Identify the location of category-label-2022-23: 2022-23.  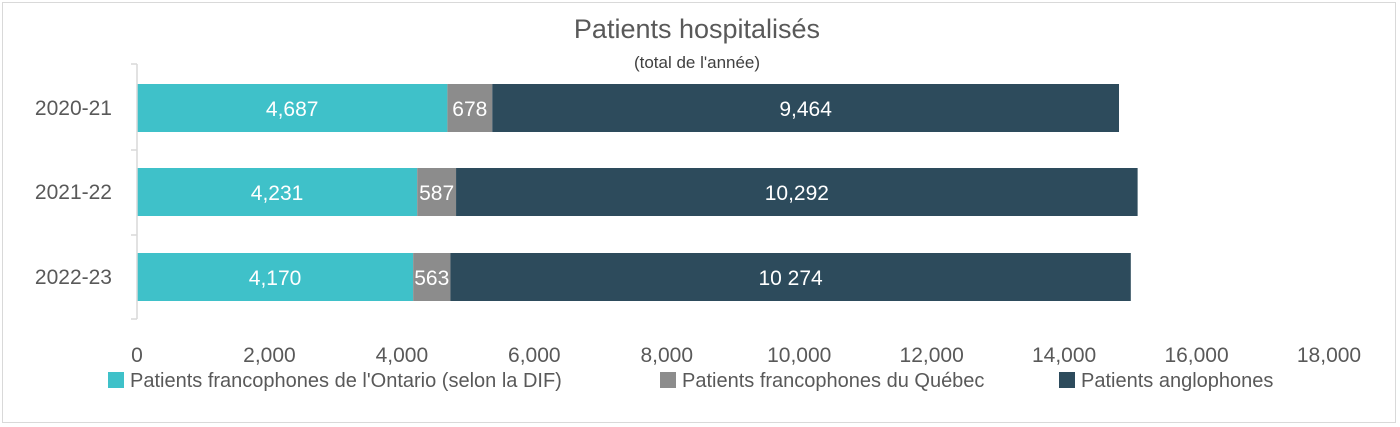
(73, 277).